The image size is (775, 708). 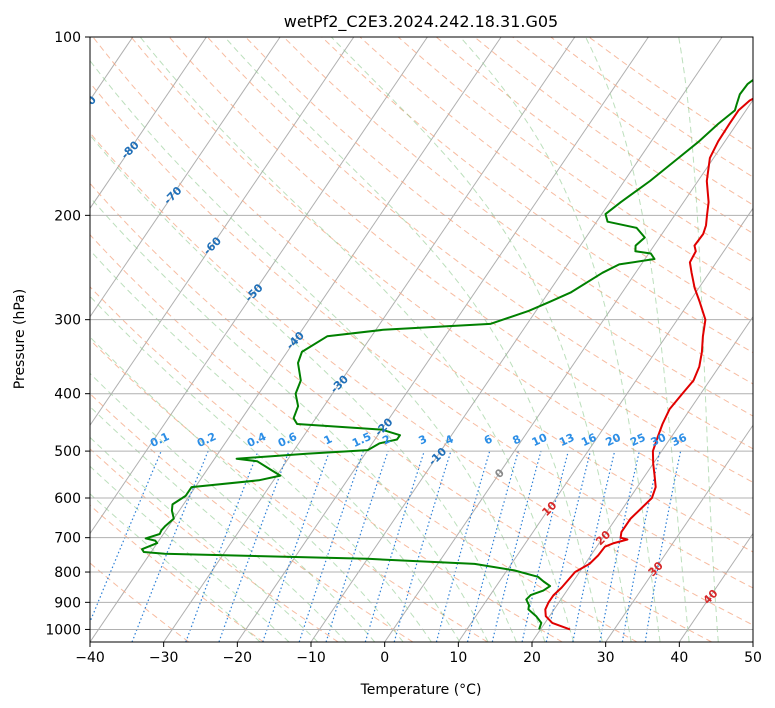 I want to click on x-tick-label: 50, so click(x=753, y=658).